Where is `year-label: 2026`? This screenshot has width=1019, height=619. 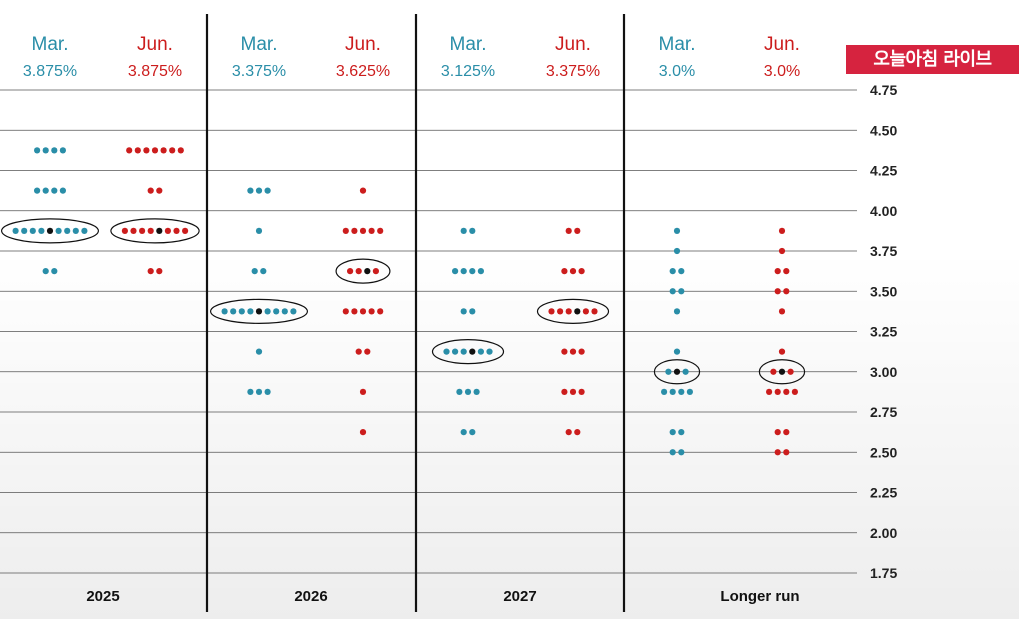
year-label: 2026 is located at coordinates (310, 596).